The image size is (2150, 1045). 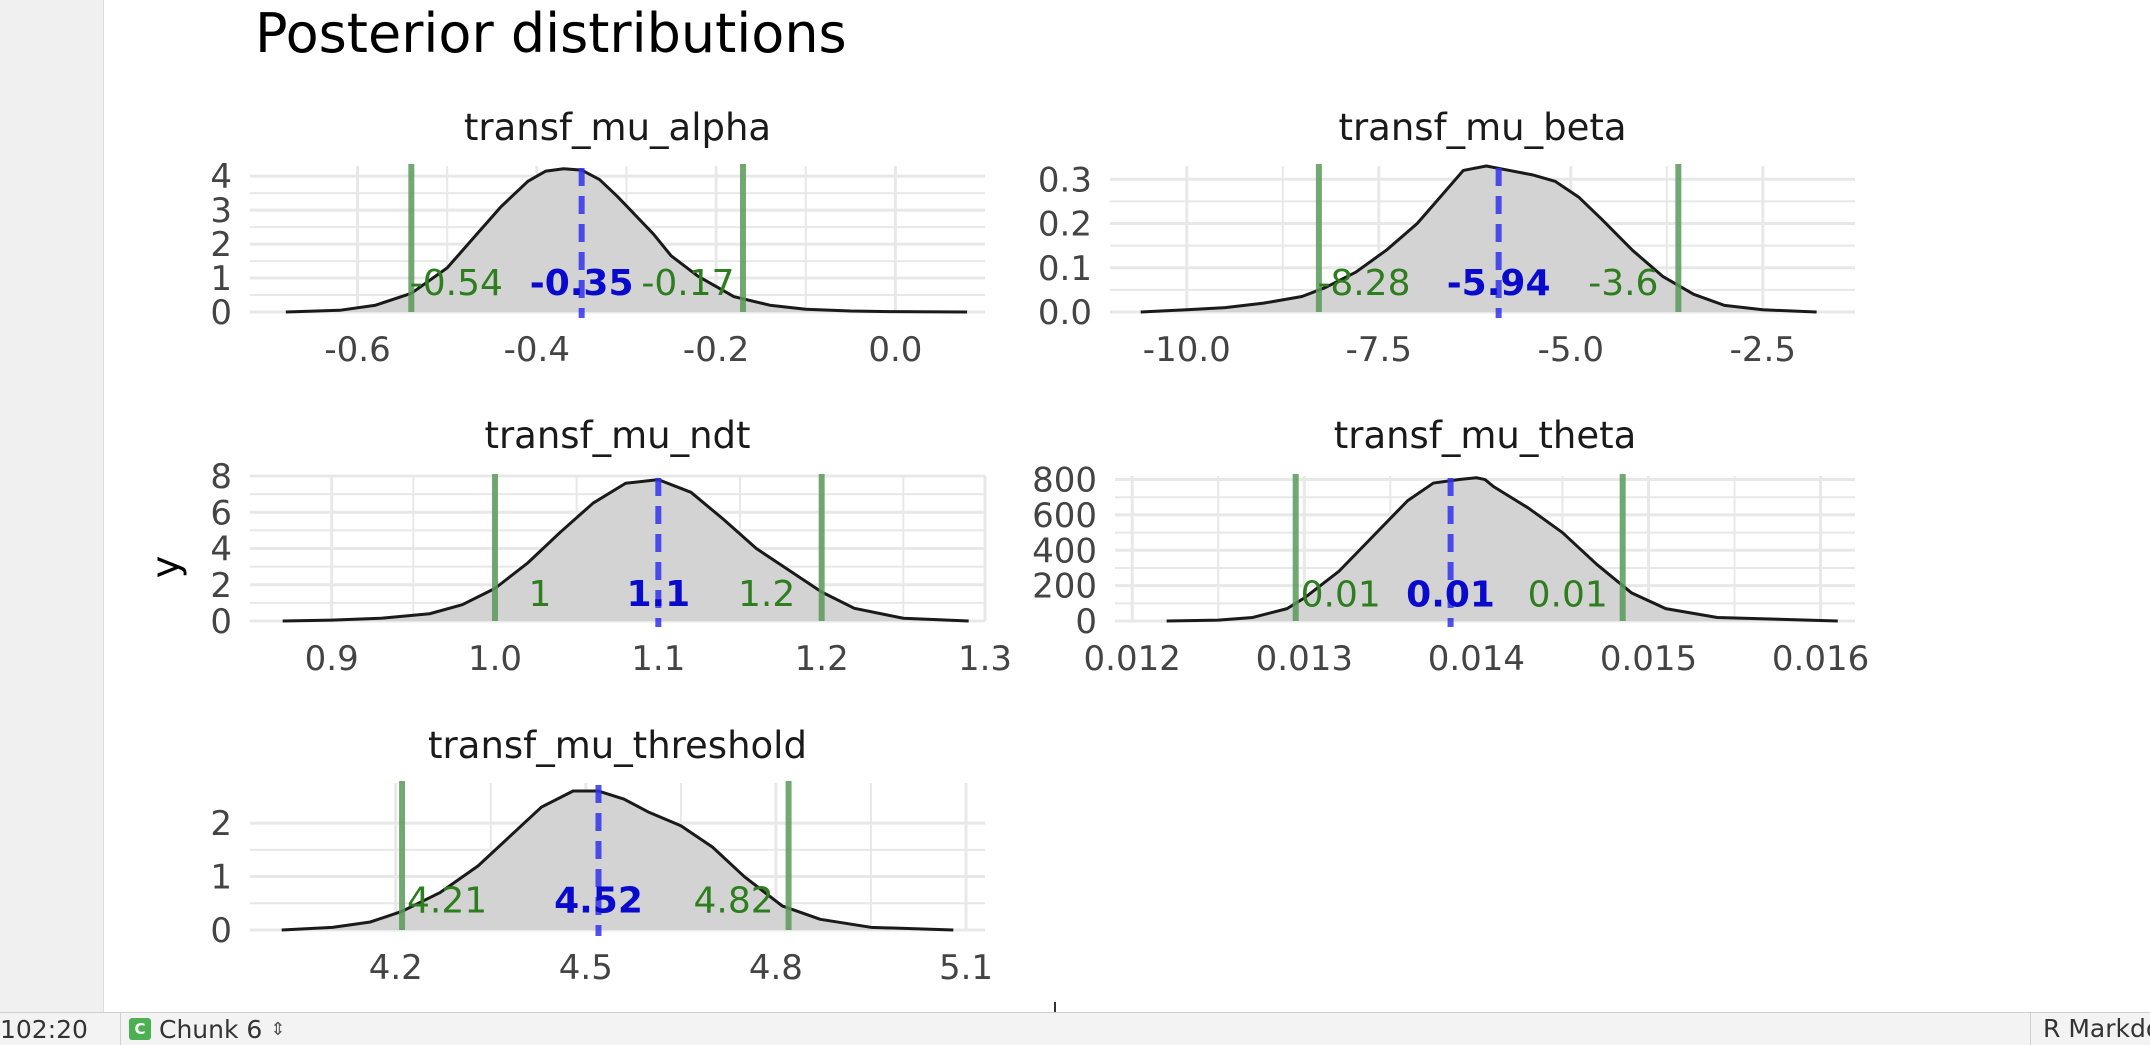 What do you see at coordinates (1075, 1028) in the screenshot?
I see `status-bar: 102:20 C Chunk 6 ⇕ R Markdown` at bounding box center [1075, 1028].